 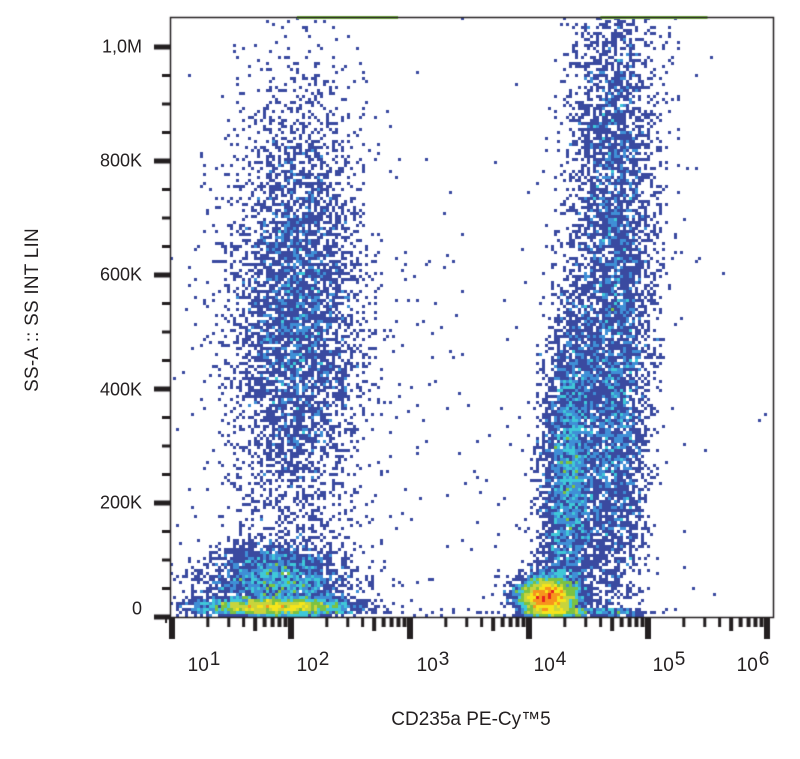 What do you see at coordinates (669, 662) in the screenshot?
I see `x-tick-label: 10⁵` at bounding box center [669, 662].